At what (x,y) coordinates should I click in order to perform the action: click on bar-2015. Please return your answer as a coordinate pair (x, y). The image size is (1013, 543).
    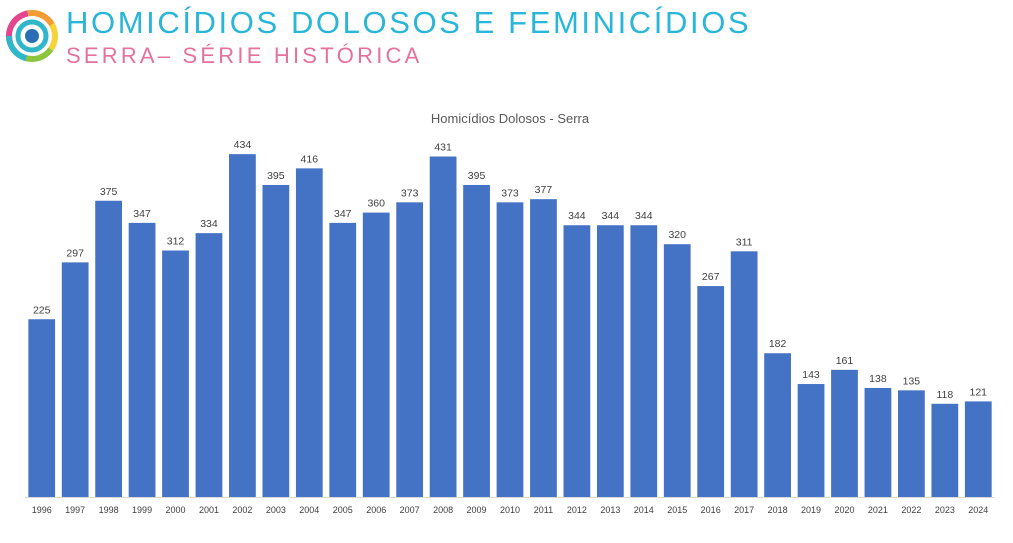
    Looking at the image, I should click on (677, 370).